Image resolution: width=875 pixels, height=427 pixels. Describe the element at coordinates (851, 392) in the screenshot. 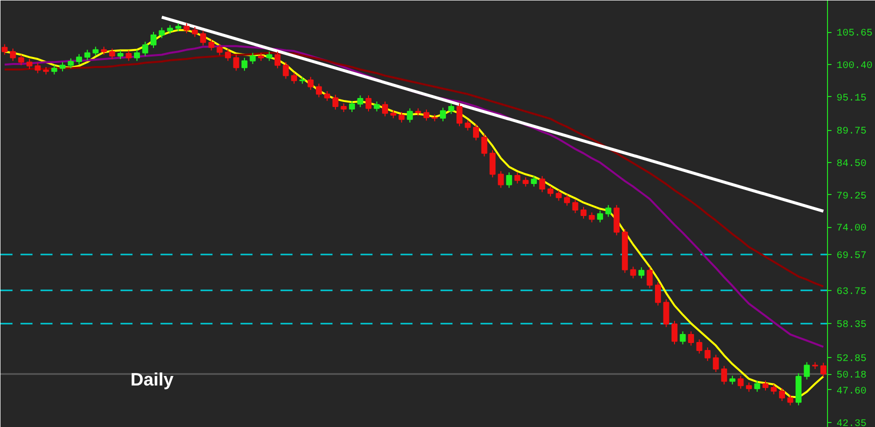

I see `y-tick-label: 47.60` at that location.